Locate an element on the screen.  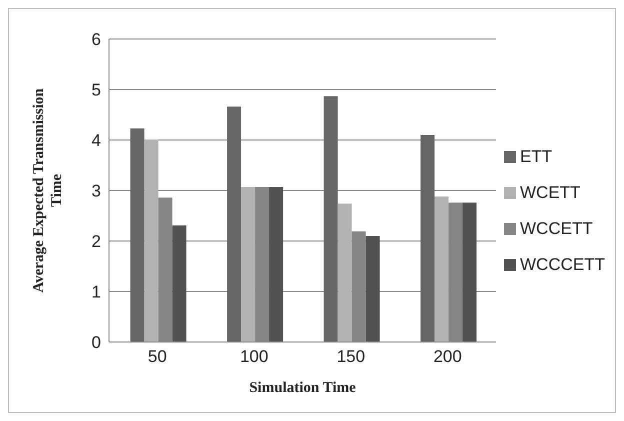
x-tick-label: 150 is located at coordinates (351, 356).